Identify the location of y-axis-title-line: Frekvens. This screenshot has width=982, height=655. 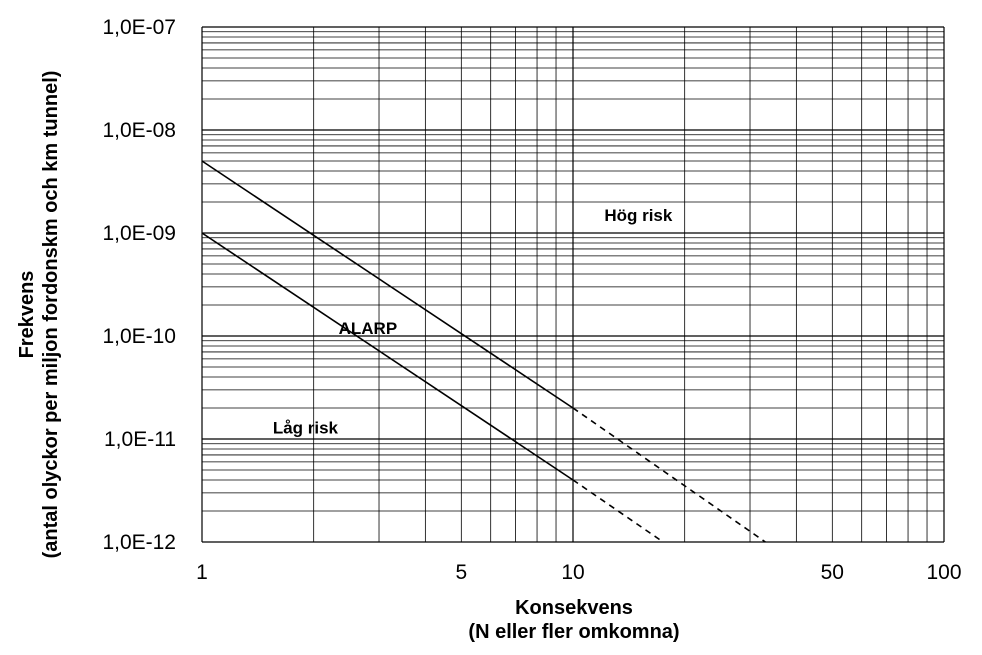
(27, 315).